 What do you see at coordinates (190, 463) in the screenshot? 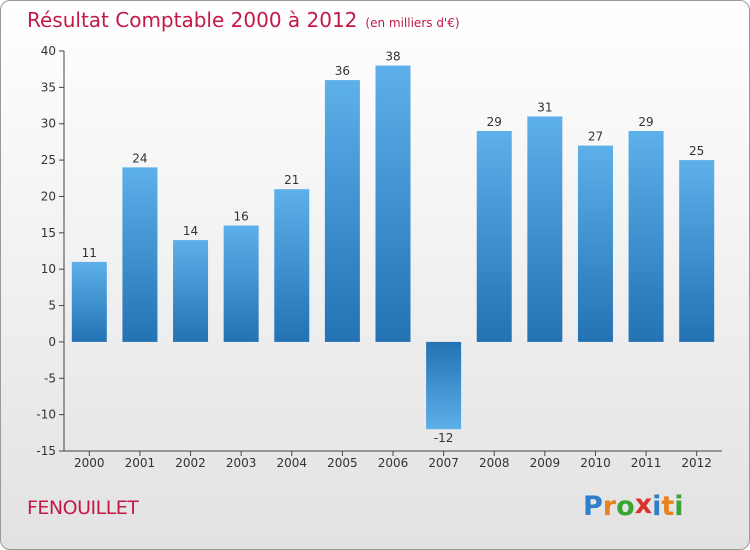
I see `x-tick-label: 2002` at bounding box center [190, 463].